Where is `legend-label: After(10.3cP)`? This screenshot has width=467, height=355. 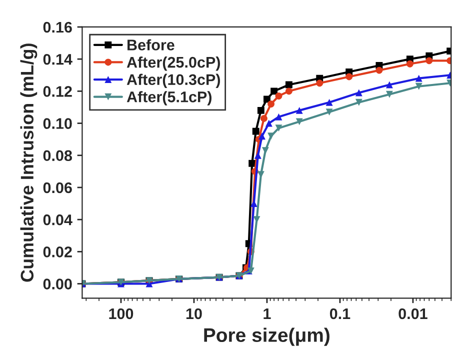
legend-label: After(10.3cP) is located at coordinates (173, 81).